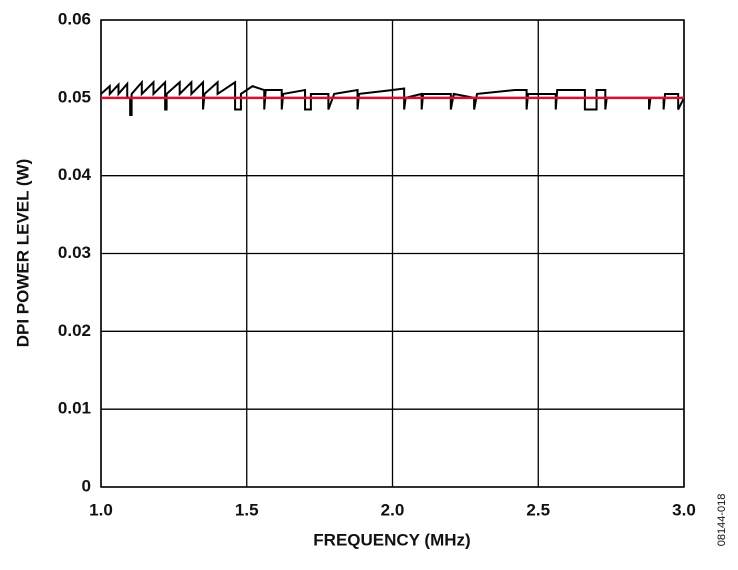 Image resolution: width=738 pixels, height=570 pixels. Describe the element at coordinates (75, 174) in the screenshot. I see `y-tick-label: 0.04` at that location.